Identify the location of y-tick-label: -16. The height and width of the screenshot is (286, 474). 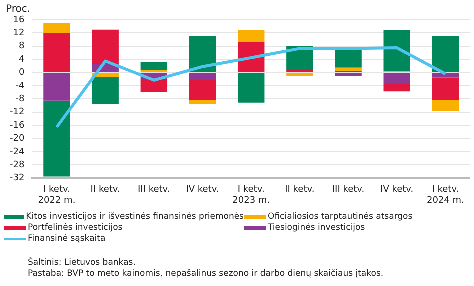
(17, 125).